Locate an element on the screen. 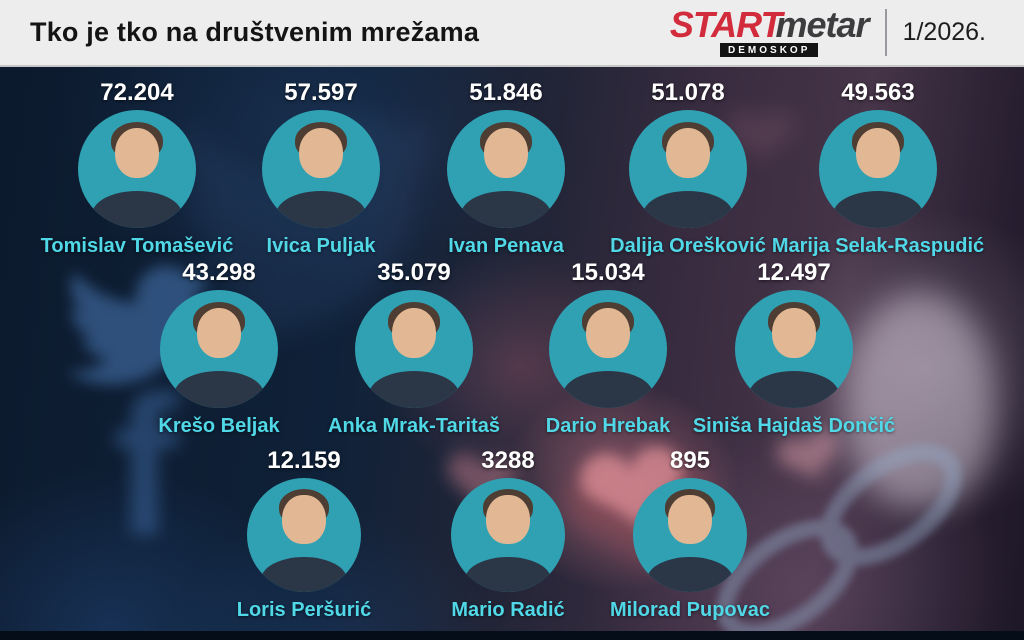  follower-count: 43.298 is located at coordinates (219, 272).